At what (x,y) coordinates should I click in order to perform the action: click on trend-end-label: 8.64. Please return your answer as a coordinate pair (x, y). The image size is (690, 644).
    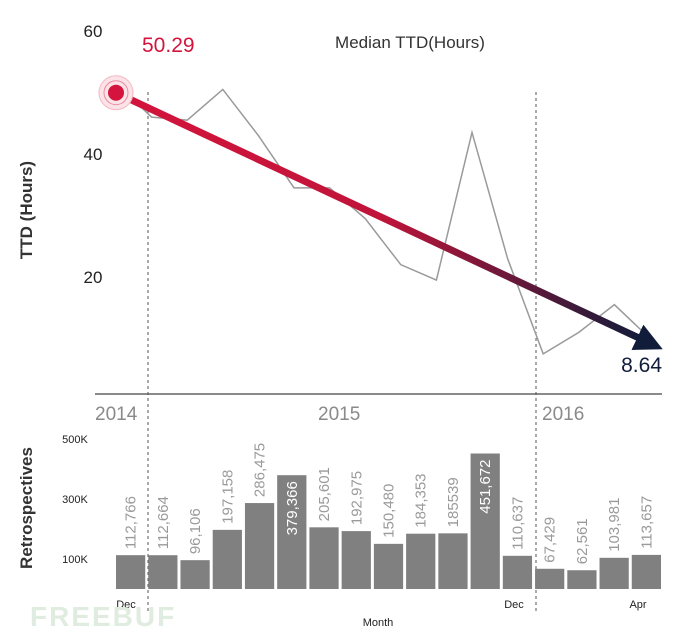
    Looking at the image, I should click on (641, 365).